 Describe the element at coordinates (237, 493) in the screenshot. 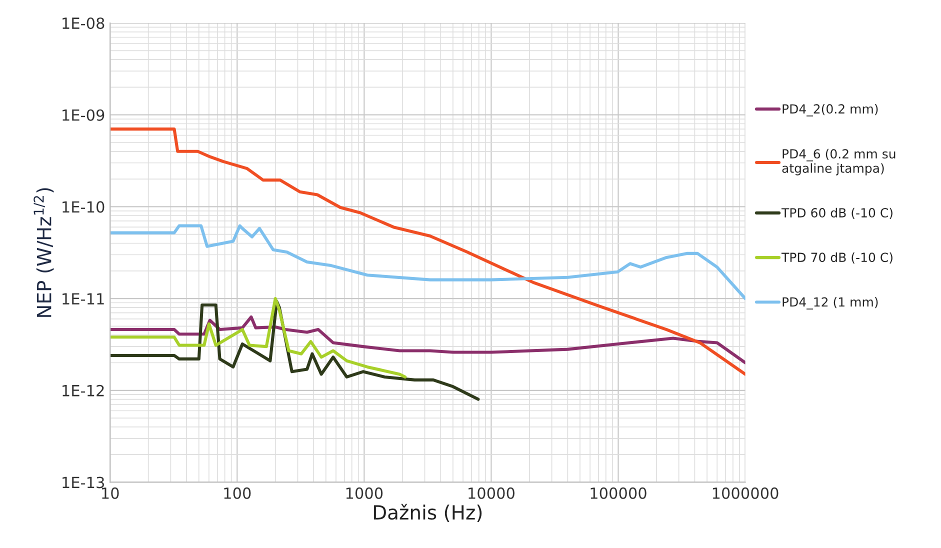

I see `x-tick-label: 100` at that location.